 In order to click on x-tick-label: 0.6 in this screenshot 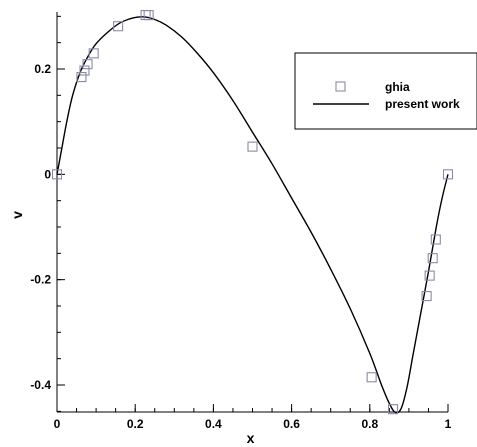, I will do `click(291, 424)`.